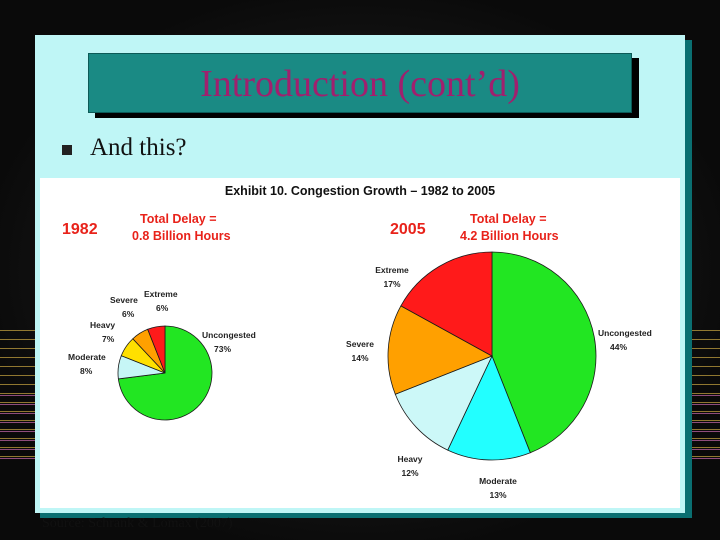 The width and height of the screenshot is (720, 540). I want to click on pie-2005-slice-severe, so click(440, 350).